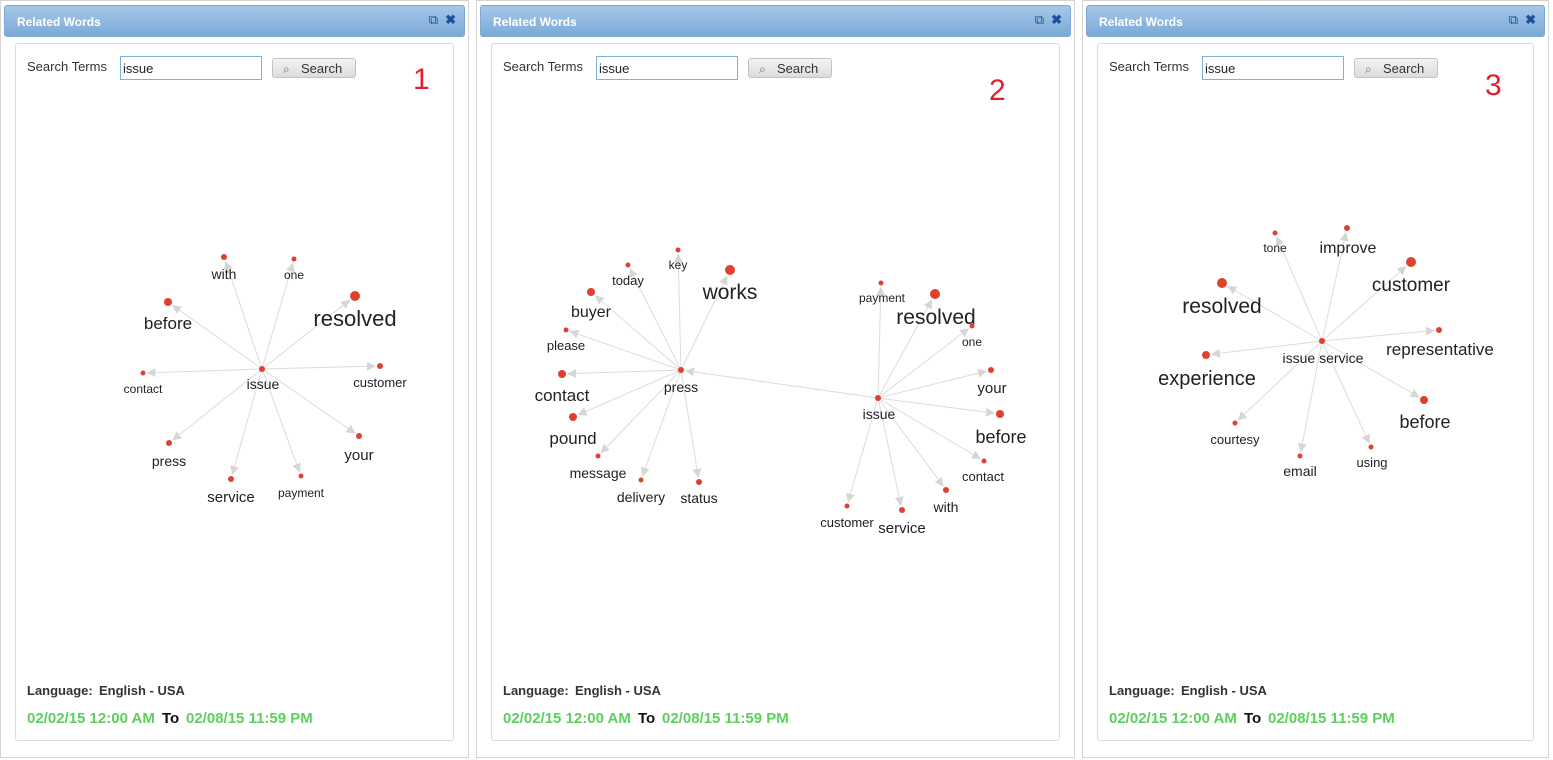  I want to click on panel-number-marker: 2, so click(997, 90).